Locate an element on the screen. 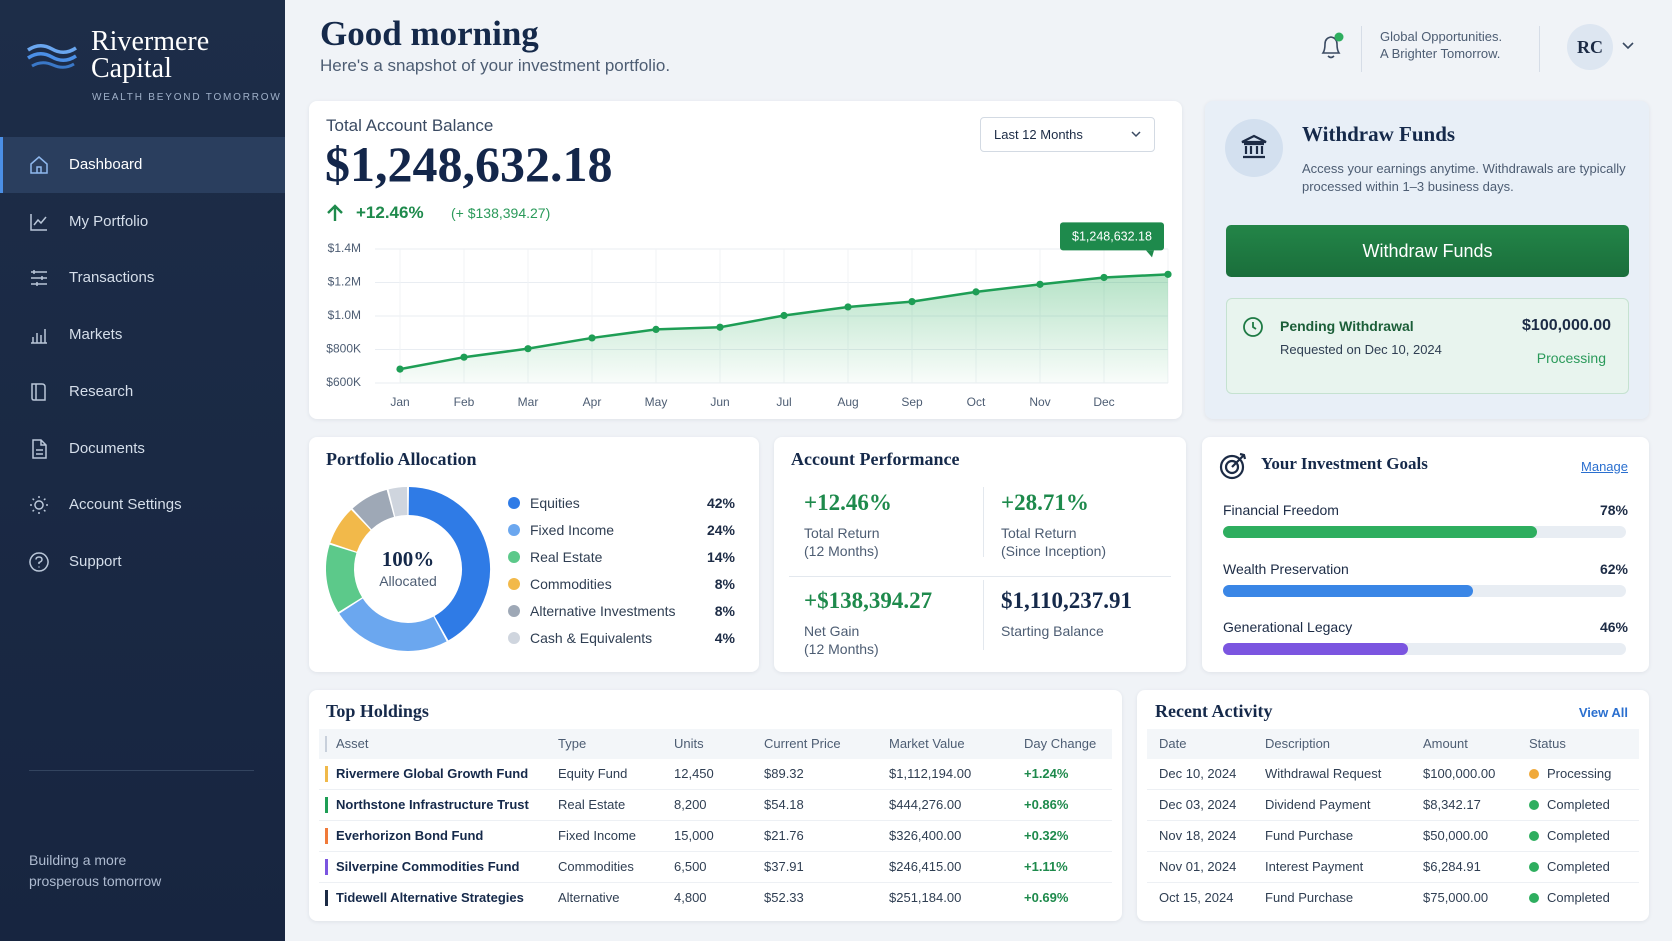 This screenshot has width=1672, height=941. table-cell: Alternative is located at coordinates (589, 897).